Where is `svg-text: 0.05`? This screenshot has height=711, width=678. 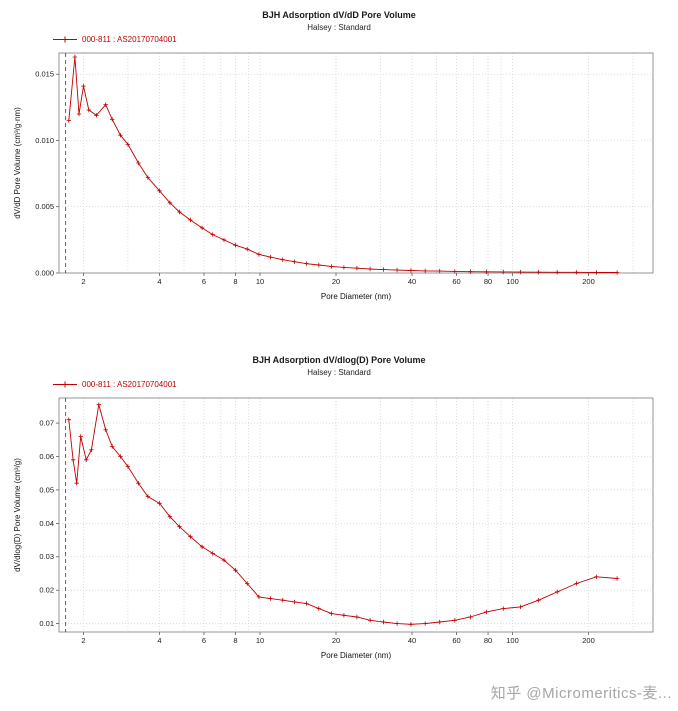
svg-text: 0.05 is located at coordinates (46, 489).